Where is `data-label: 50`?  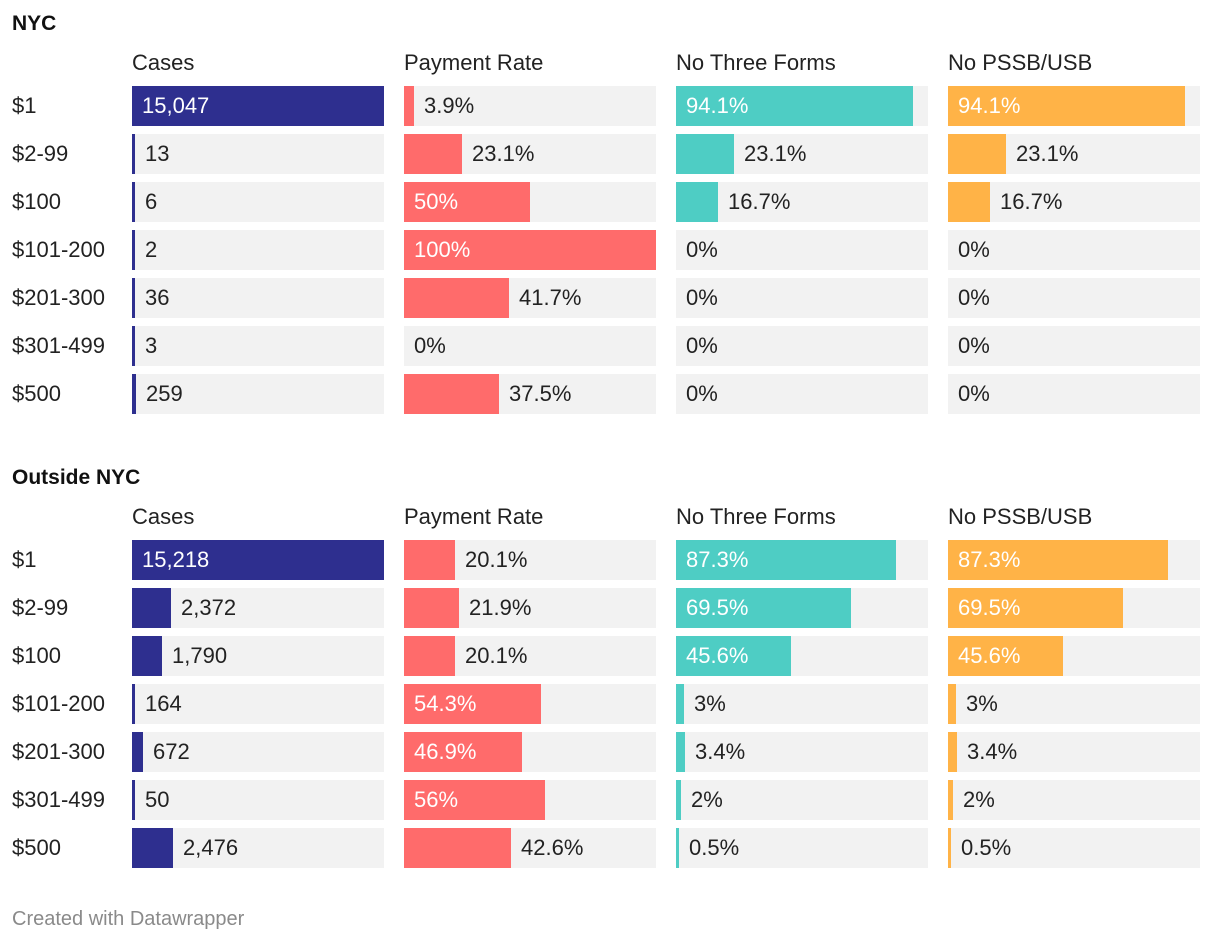 data-label: 50 is located at coordinates (157, 799).